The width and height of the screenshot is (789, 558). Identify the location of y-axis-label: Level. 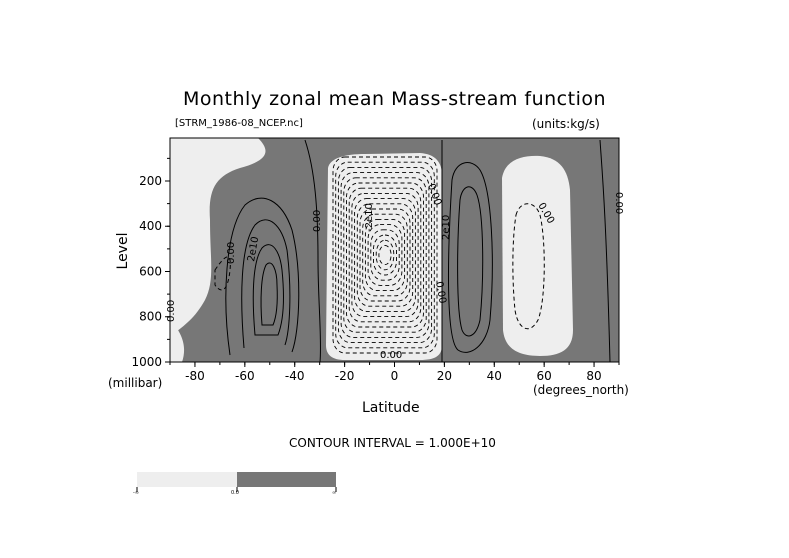
(123, 251).